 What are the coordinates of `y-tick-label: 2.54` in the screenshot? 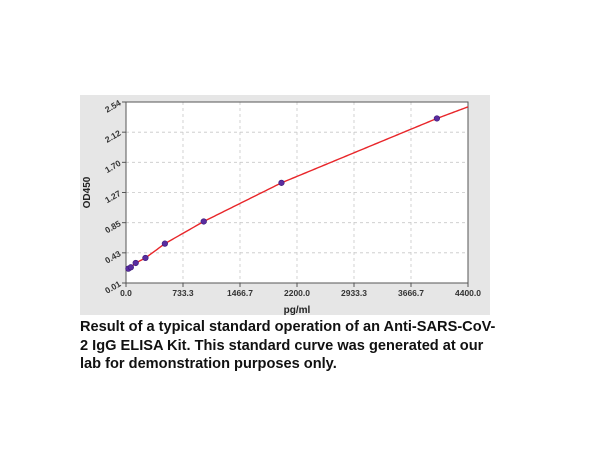 It's located at (113, 106).